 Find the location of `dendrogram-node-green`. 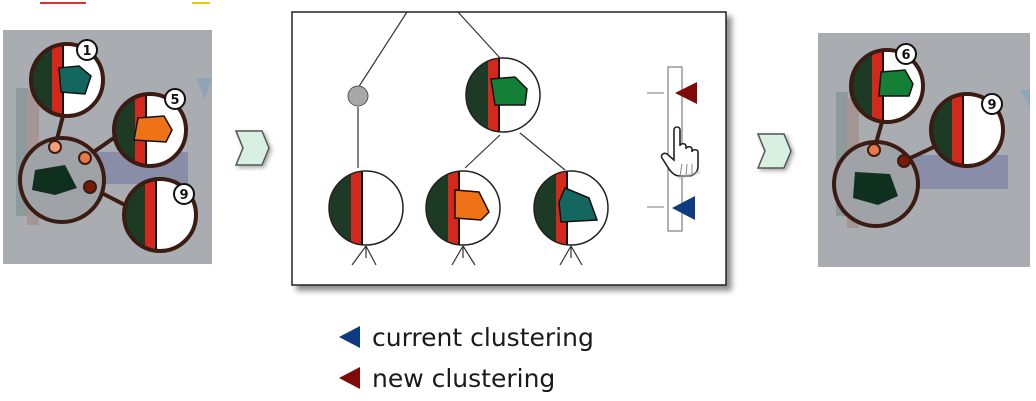

dendrogram-node-green is located at coordinates (503, 95).